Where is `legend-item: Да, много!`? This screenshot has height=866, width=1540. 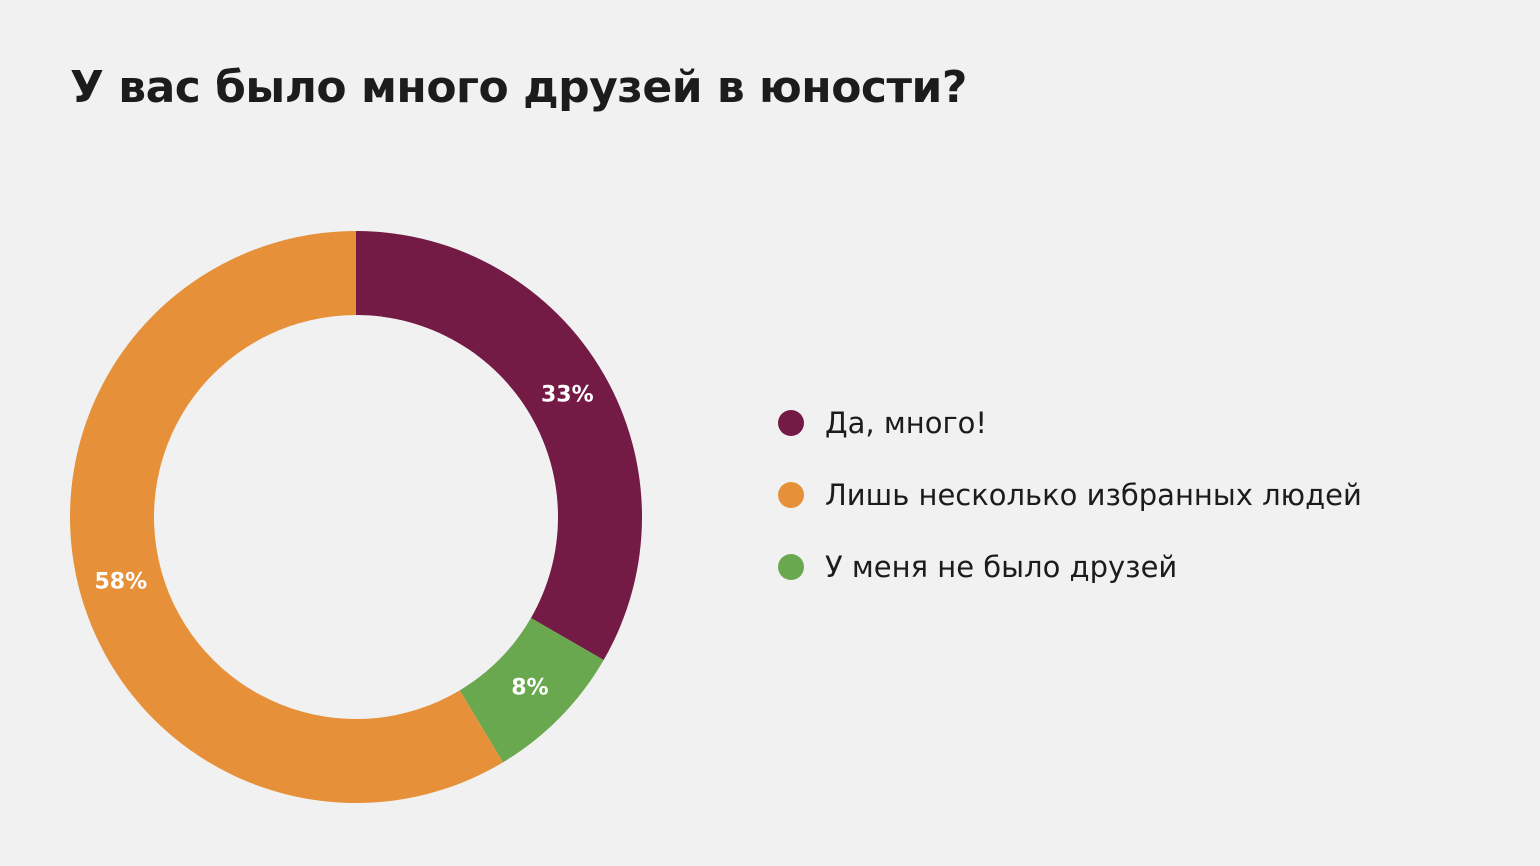
legend-item: Да, много! is located at coordinates (1070, 423).